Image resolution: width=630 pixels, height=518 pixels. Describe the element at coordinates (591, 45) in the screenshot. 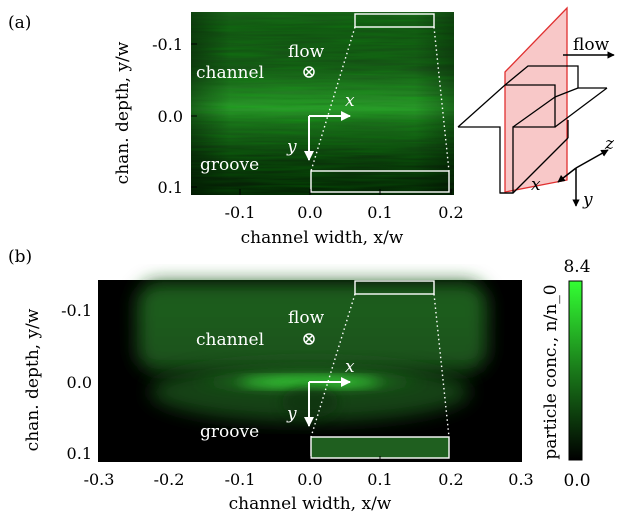

I see `schematic-flow-label: flow` at that location.